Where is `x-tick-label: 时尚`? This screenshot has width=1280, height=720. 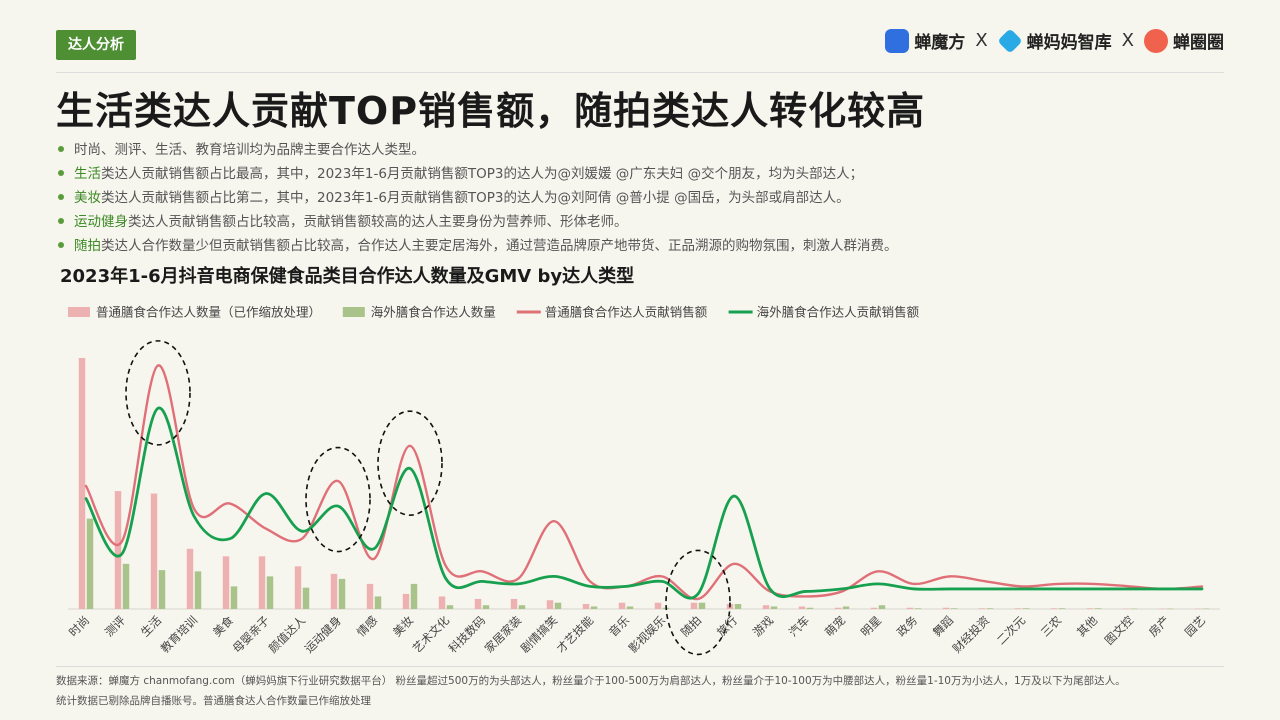 x-tick-label: 时尚 is located at coordinates (79, 626).